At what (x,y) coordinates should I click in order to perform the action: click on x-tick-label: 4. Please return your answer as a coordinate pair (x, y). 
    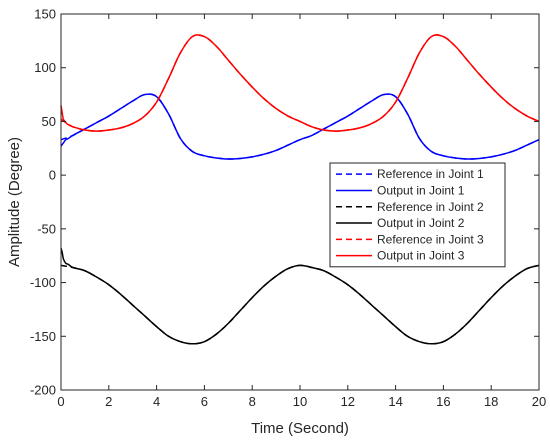
    Looking at the image, I should click on (156, 401).